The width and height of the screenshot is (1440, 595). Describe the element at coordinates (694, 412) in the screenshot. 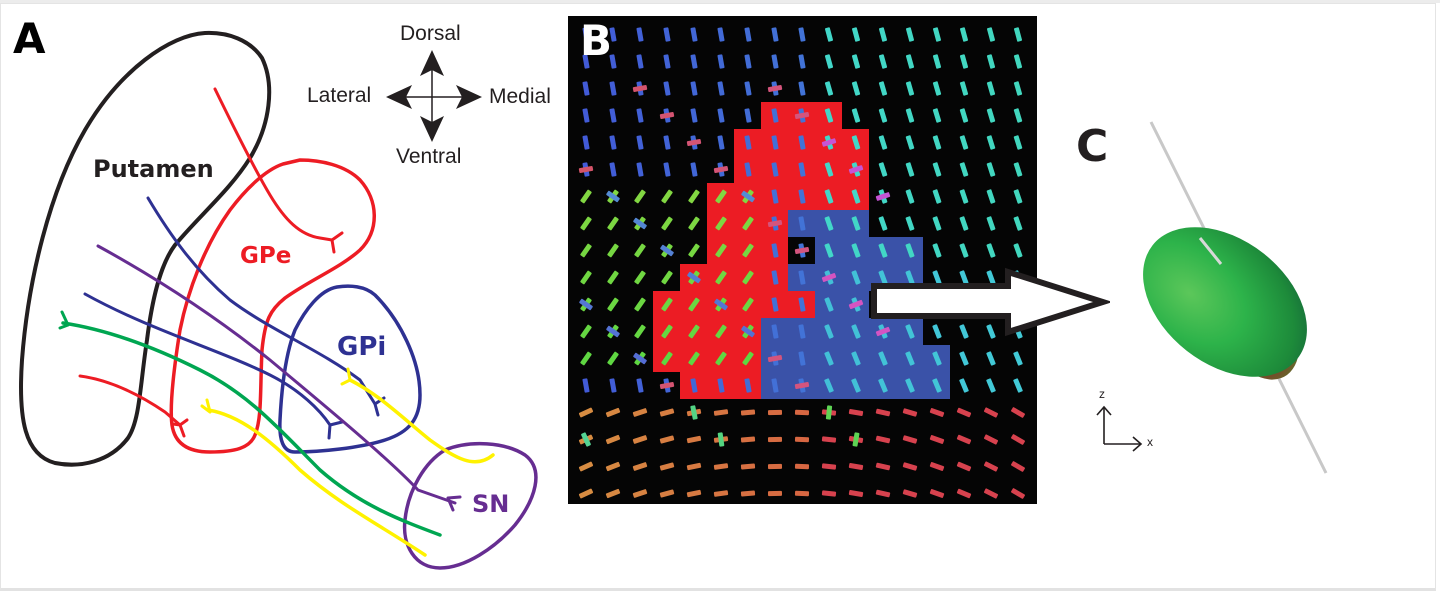

I see `fiber-glyph-crossing` at that location.